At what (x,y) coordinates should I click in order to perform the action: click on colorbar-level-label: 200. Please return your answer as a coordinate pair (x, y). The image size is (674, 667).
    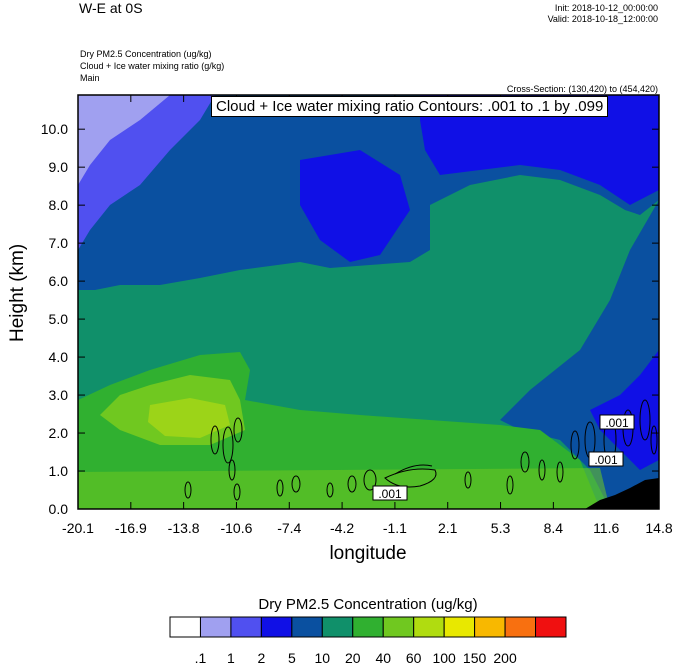
    Looking at the image, I should click on (505, 658).